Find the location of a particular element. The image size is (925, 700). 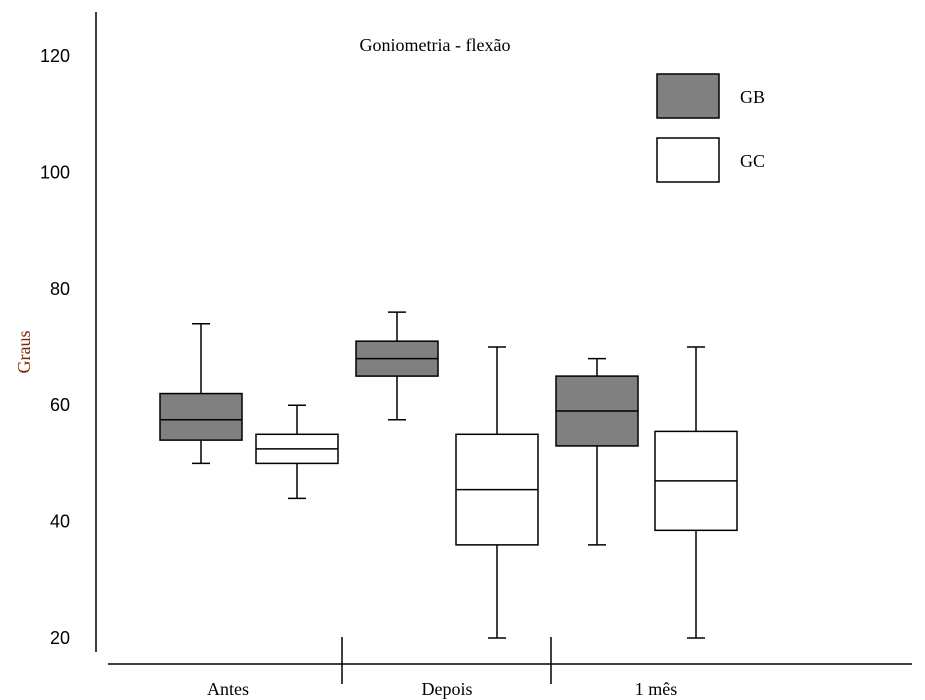

x-category-label: Depois is located at coordinates (447, 689).